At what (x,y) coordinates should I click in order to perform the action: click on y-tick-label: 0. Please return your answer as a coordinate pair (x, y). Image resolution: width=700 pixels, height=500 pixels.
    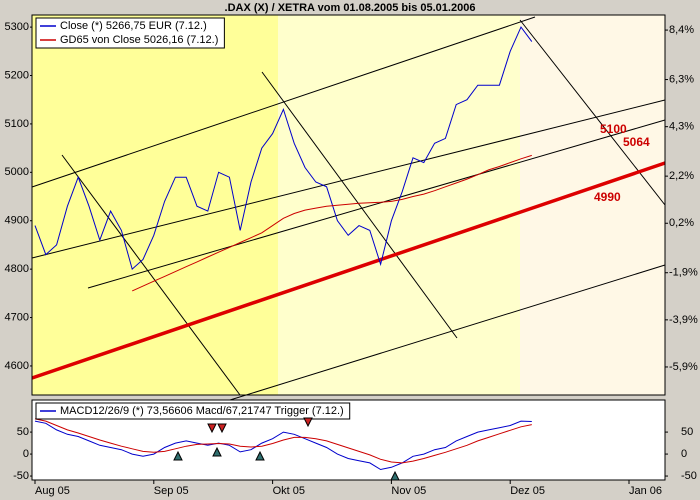
    Looking at the image, I should click on (26, 454).